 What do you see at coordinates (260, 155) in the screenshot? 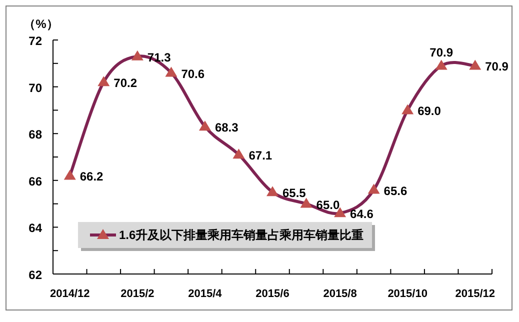
I see `data-label: 67.1` at bounding box center [260, 155].